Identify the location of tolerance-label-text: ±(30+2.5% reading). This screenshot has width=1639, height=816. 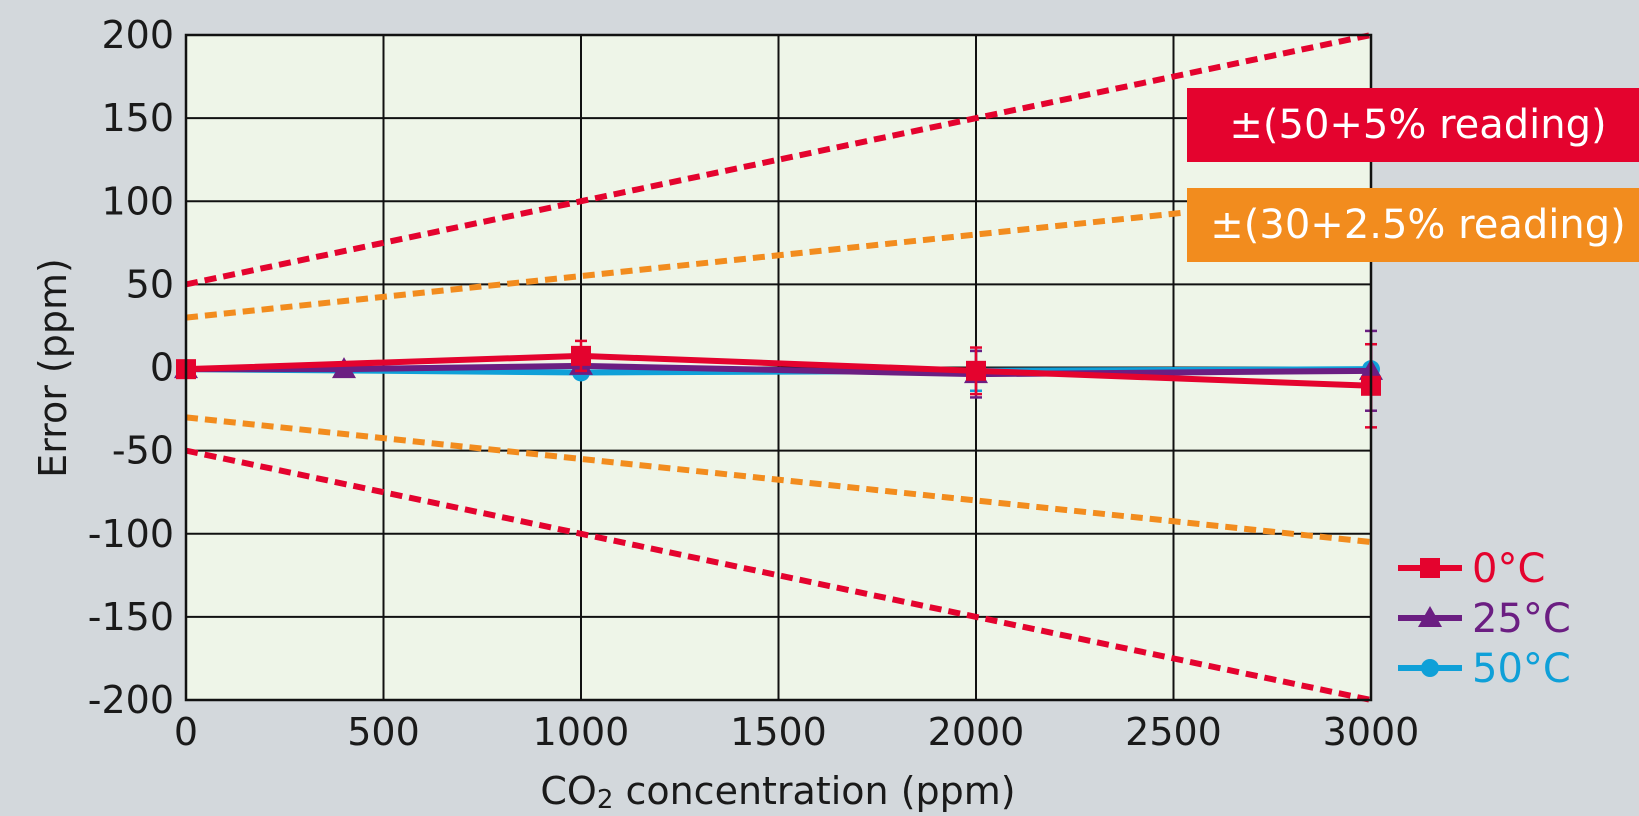
(1417, 225).